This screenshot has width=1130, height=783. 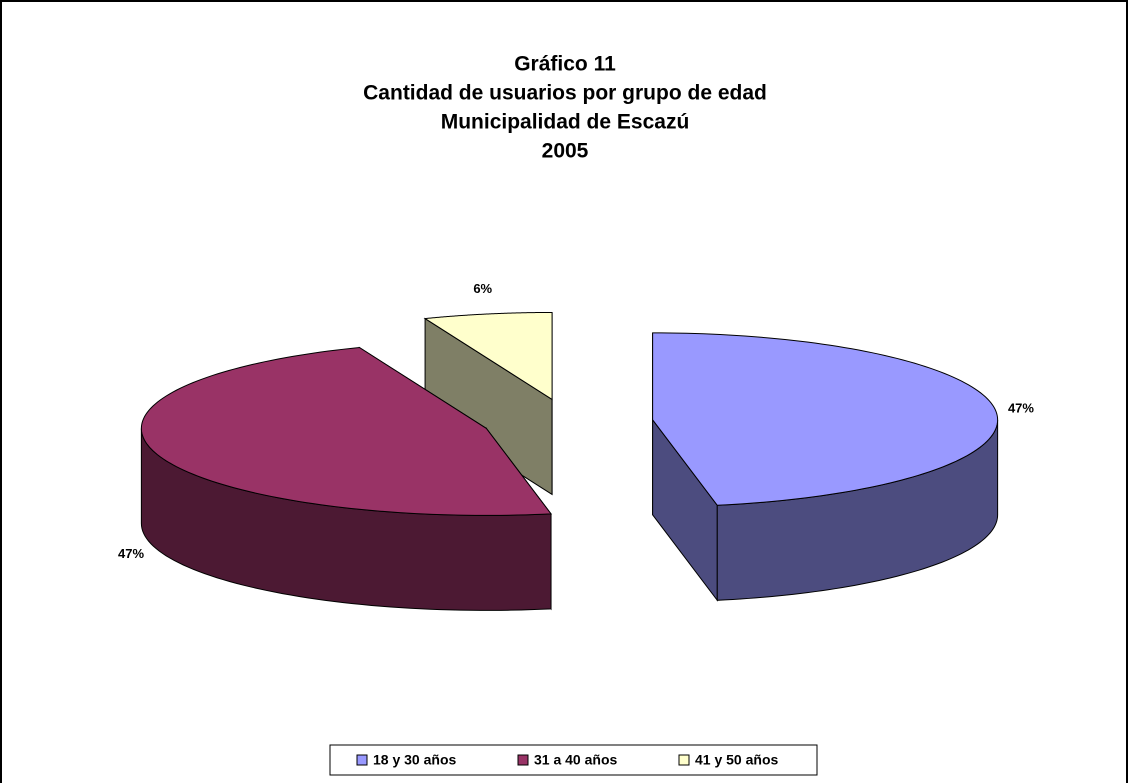 What do you see at coordinates (565, 64) in the screenshot?
I see `chart-title: Gráfico 11` at bounding box center [565, 64].